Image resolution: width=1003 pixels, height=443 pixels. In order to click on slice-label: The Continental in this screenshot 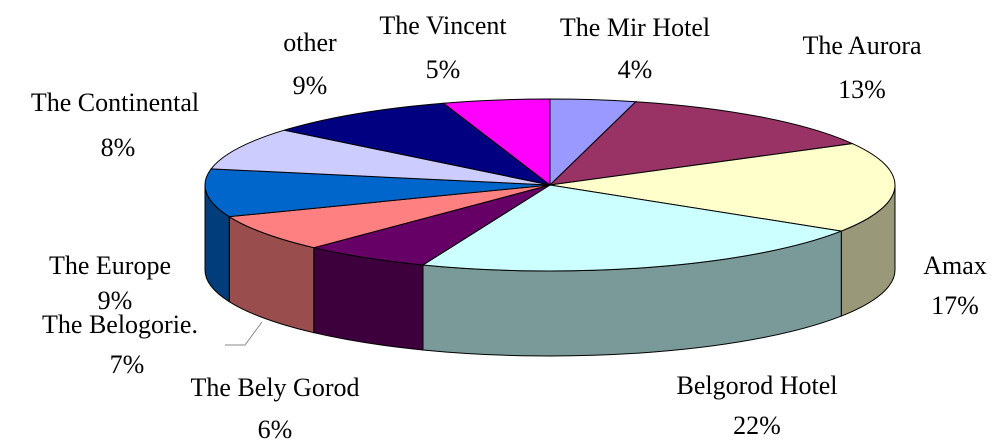, I will do `click(115, 102)`.